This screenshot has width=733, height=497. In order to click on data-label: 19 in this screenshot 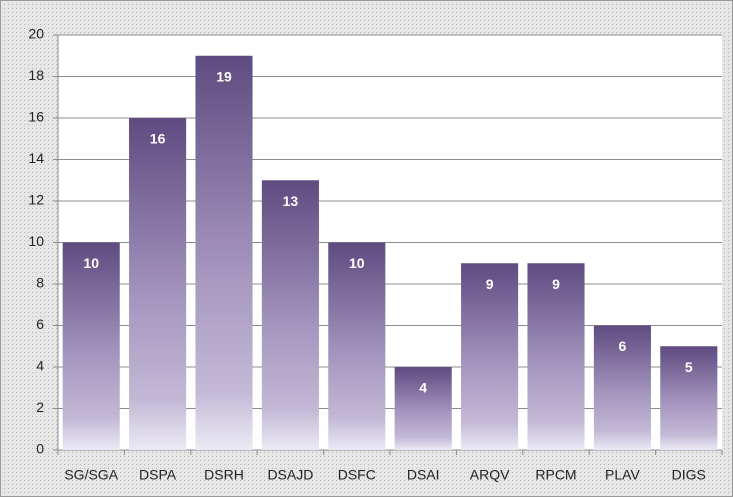, I will do `click(224, 76)`.